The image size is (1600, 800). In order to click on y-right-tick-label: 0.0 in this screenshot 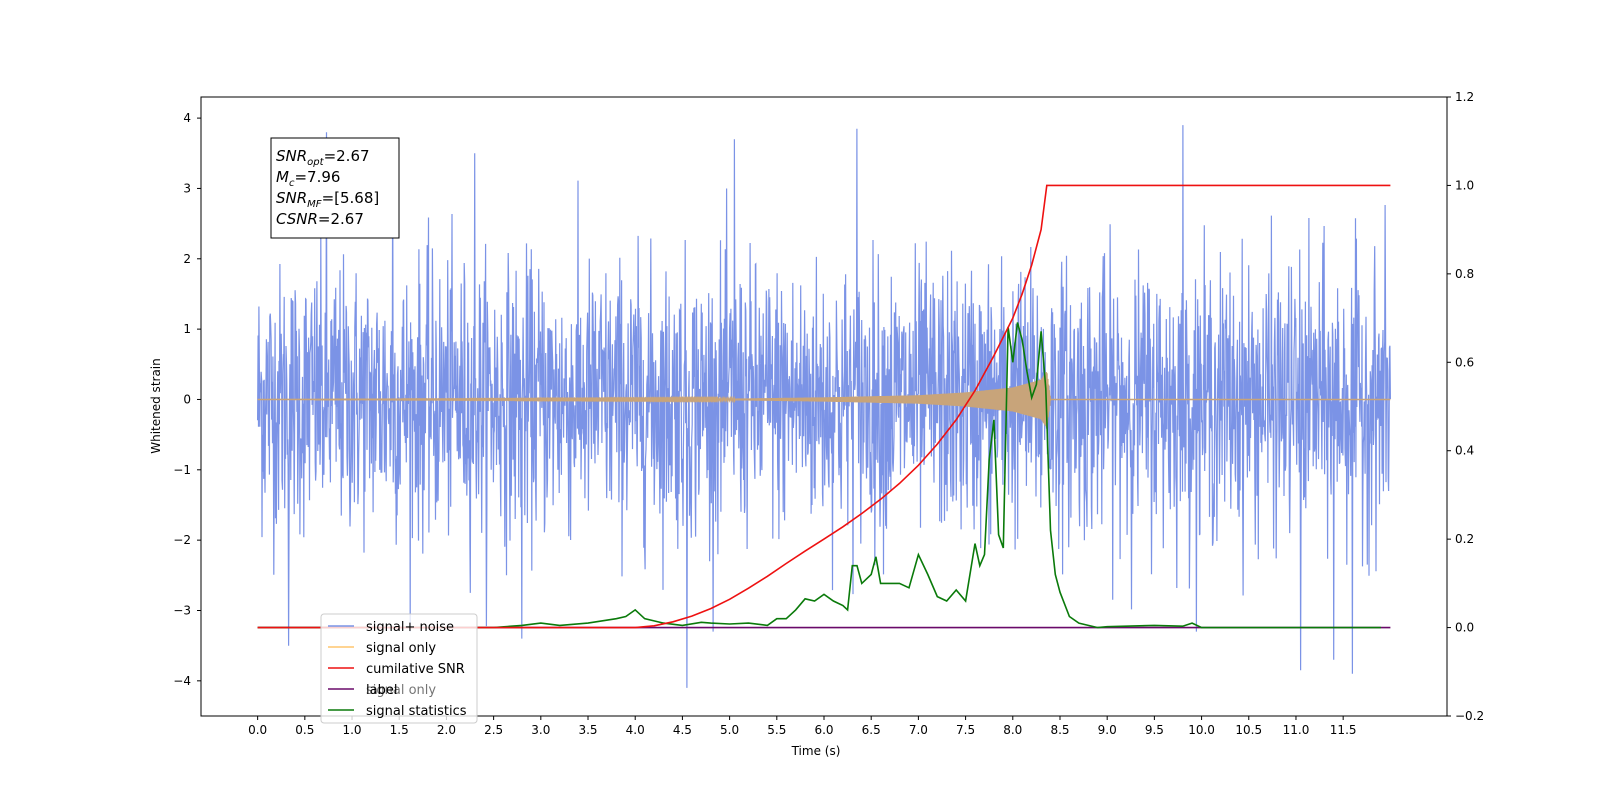, I will do `click(1464, 628)`.